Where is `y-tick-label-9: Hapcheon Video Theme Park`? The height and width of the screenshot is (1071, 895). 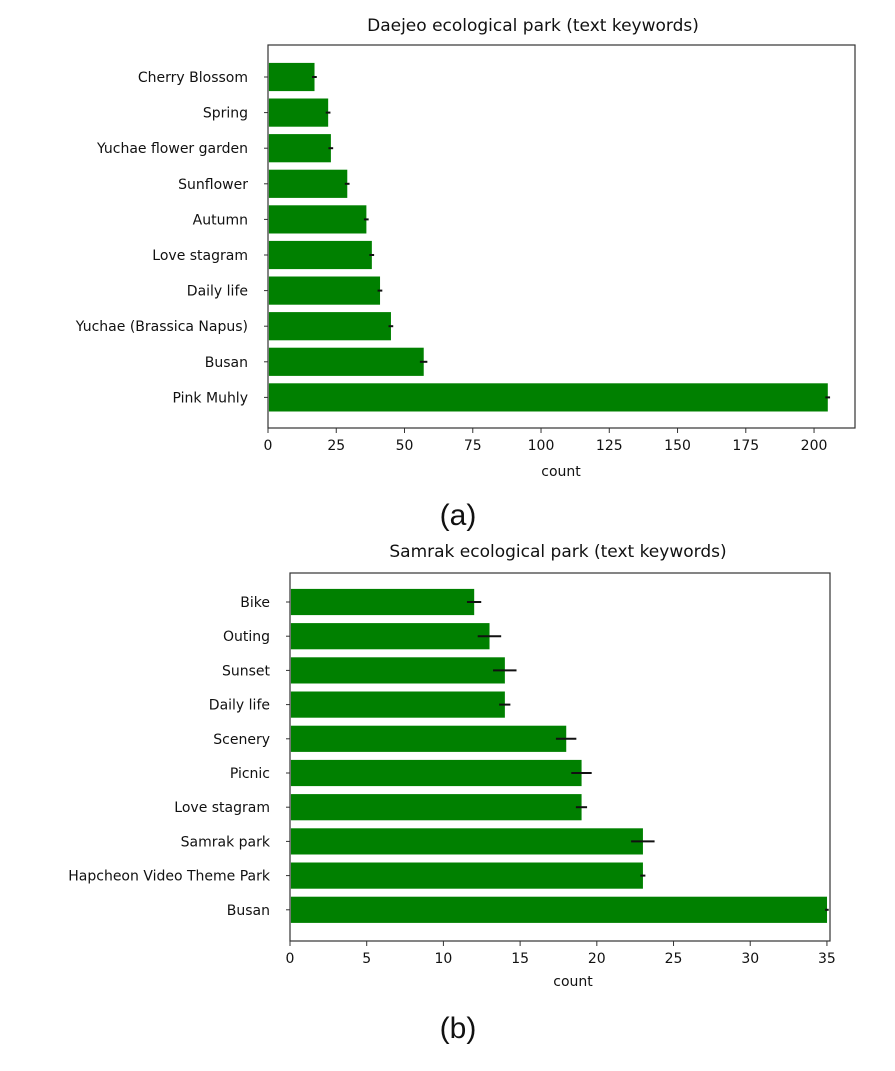 y-tick-label-9: Hapcheon Video Theme Park is located at coordinates (169, 877).